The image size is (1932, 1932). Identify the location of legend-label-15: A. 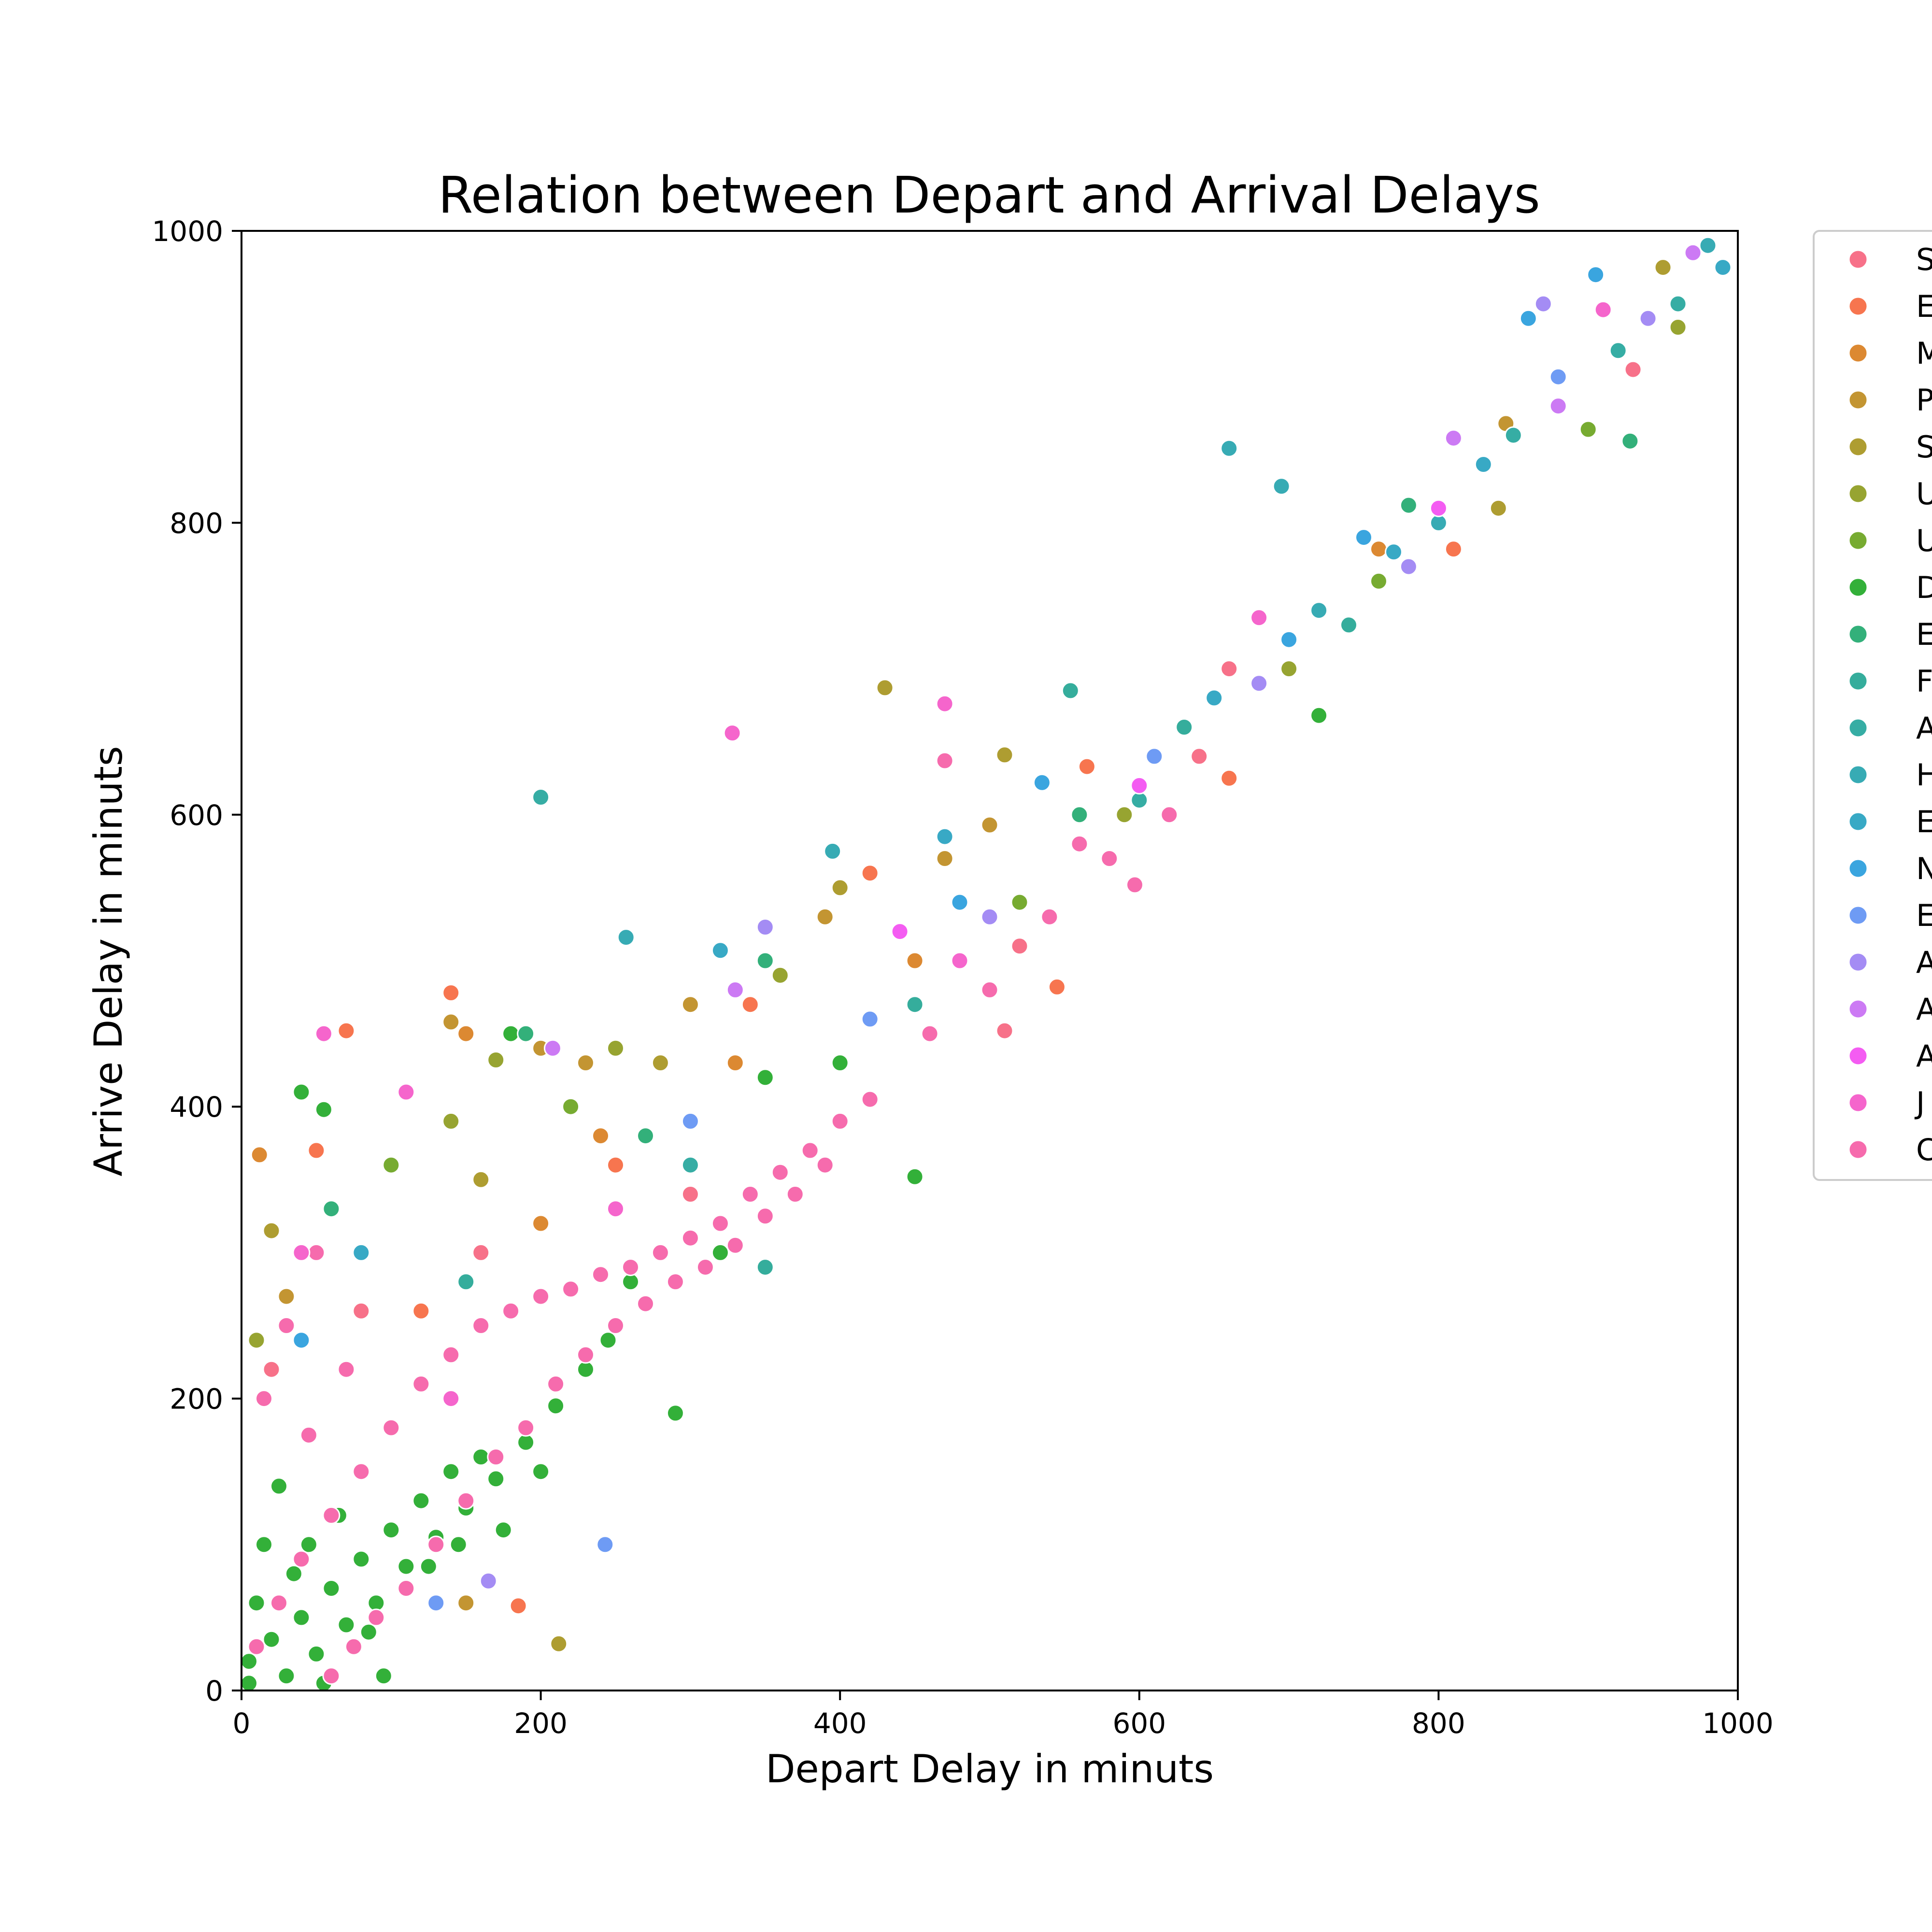
(1924, 962).